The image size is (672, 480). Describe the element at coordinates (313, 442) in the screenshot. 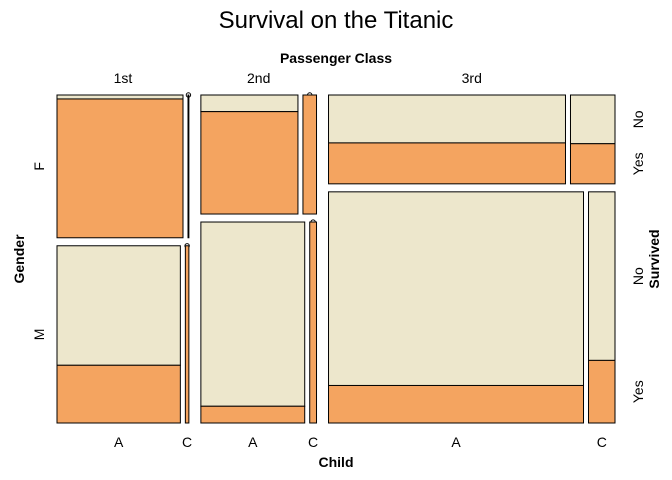

I see `child-label-2nd-C: C` at that location.